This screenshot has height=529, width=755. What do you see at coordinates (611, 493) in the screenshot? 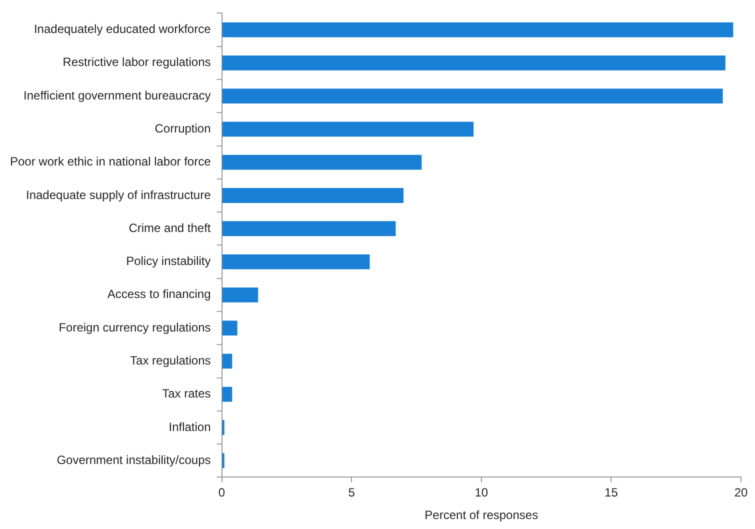
I see `x-tick-label: 15` at bounding box center [611, 493].